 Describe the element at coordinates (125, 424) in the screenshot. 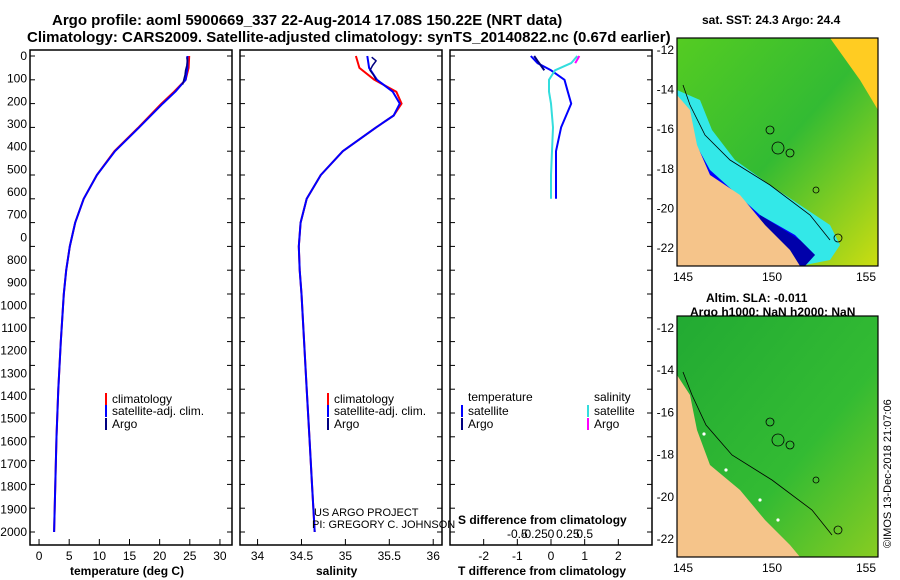

I see `legend-label-argo: Argo` at that location.